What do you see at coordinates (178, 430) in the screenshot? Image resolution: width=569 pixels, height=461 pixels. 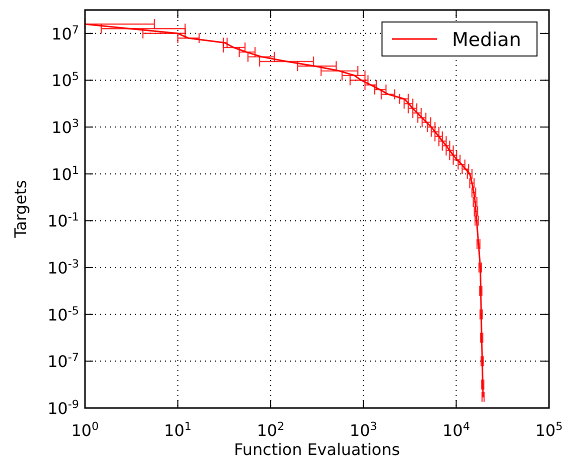 I see `x-tick-label: 10$^{1}$` at bounding box center [178, 430].